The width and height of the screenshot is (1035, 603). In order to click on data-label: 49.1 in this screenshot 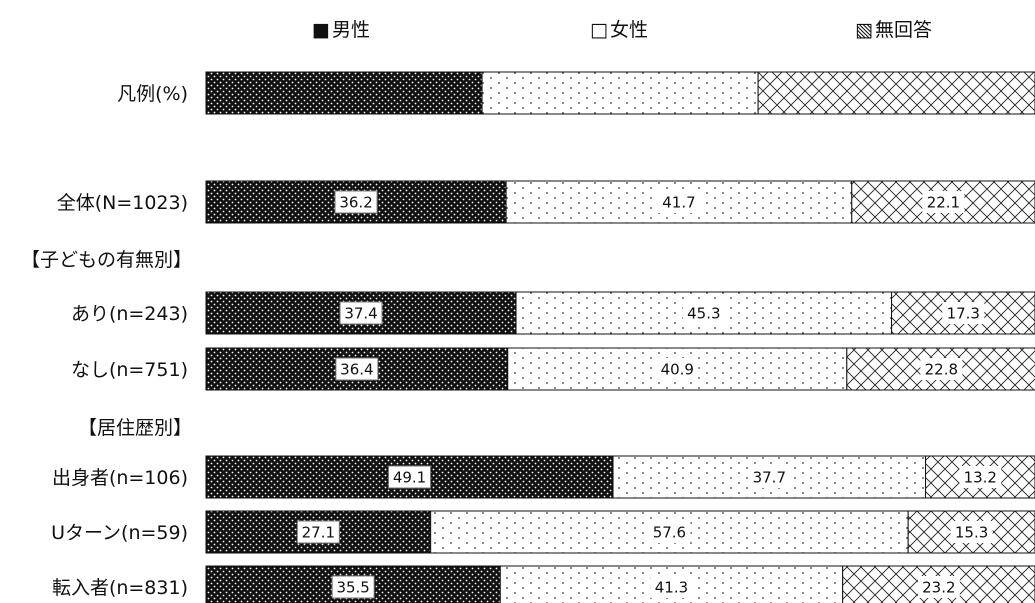, I will do `click(409, 478)`.